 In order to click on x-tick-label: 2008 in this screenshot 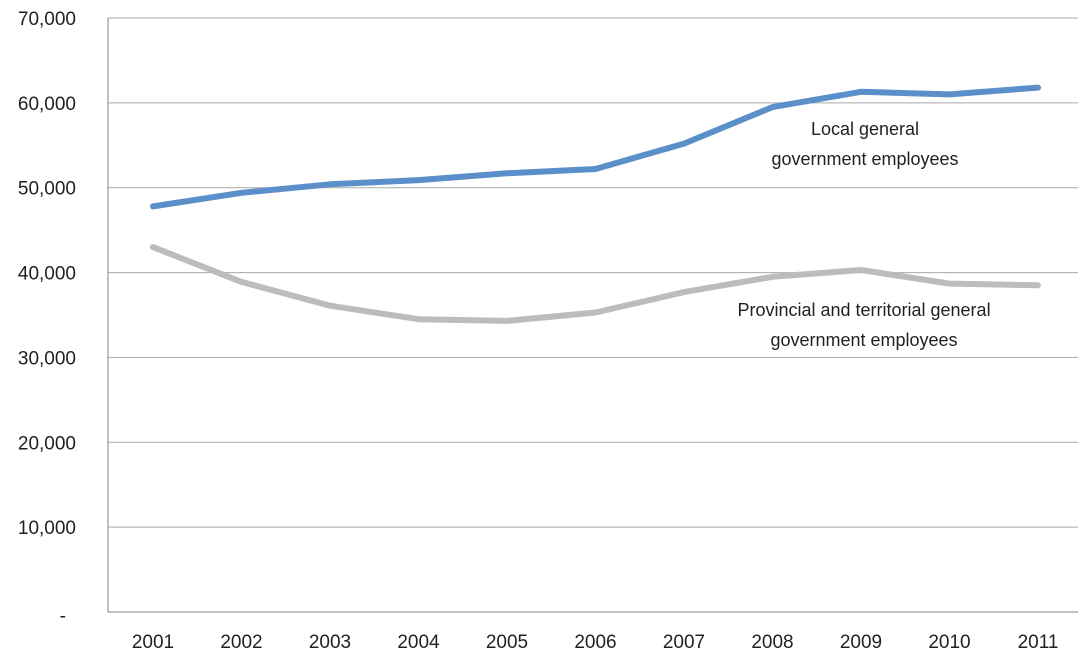, I will do `click(772, 642)`.